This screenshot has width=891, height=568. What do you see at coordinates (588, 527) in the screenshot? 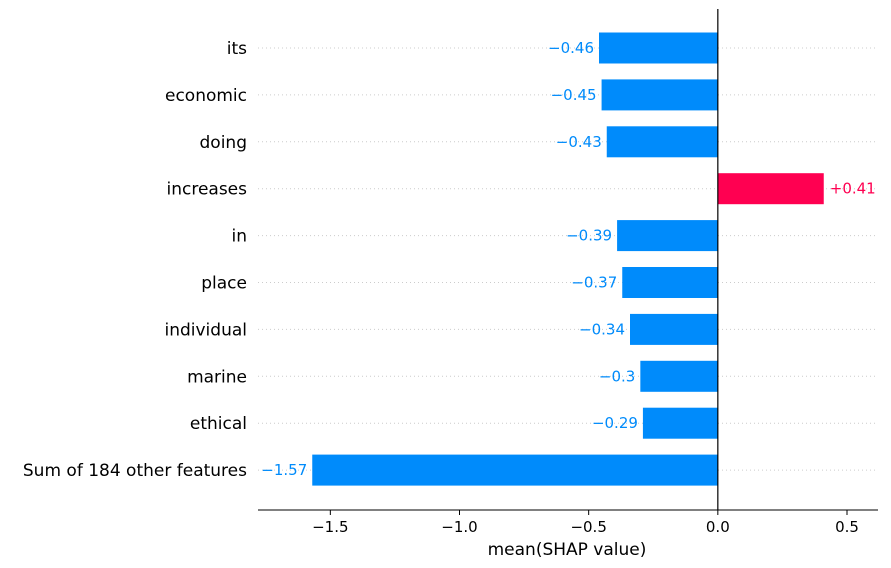
I see `x-tick-label: −0.5` at bounding box center [588, 527].